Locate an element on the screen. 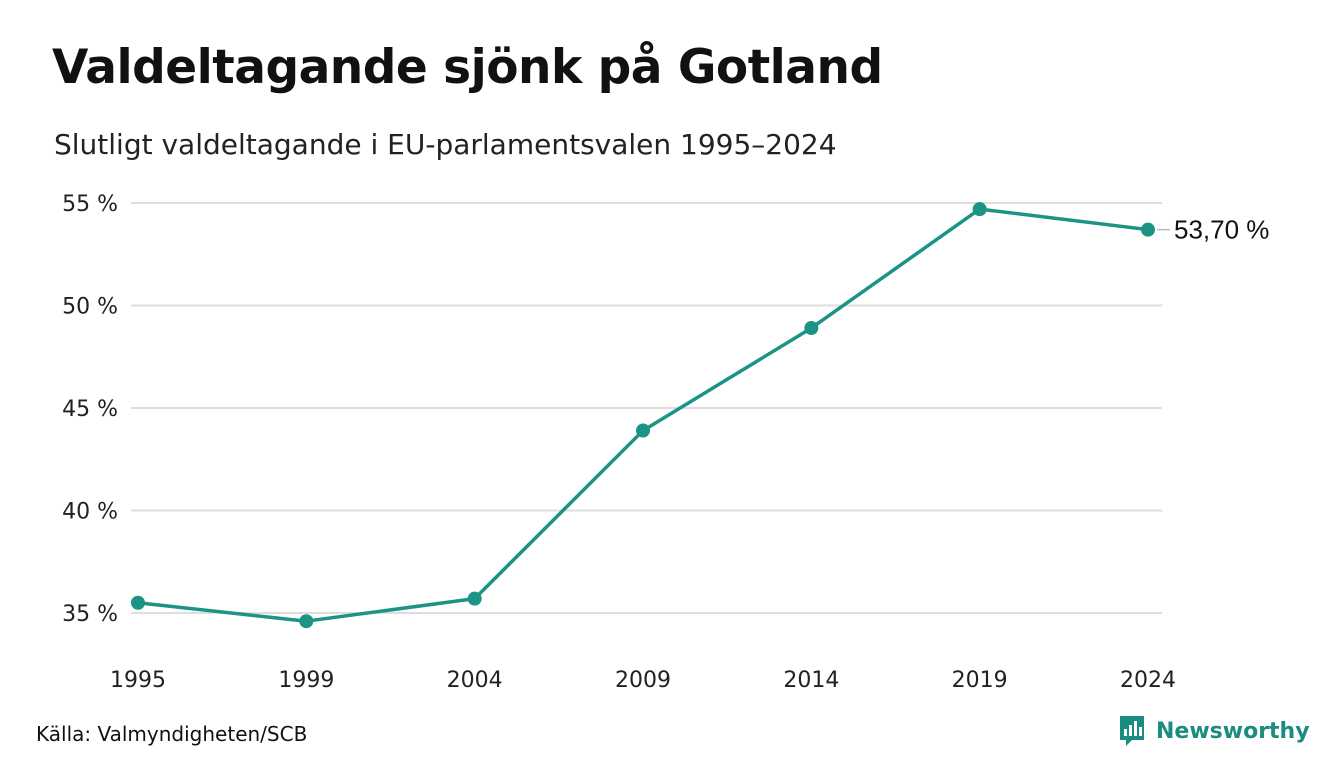  x-axis-labels: 1995 1999 2004 2009 2014 2019 2024 is located at coordinates (643, 680).